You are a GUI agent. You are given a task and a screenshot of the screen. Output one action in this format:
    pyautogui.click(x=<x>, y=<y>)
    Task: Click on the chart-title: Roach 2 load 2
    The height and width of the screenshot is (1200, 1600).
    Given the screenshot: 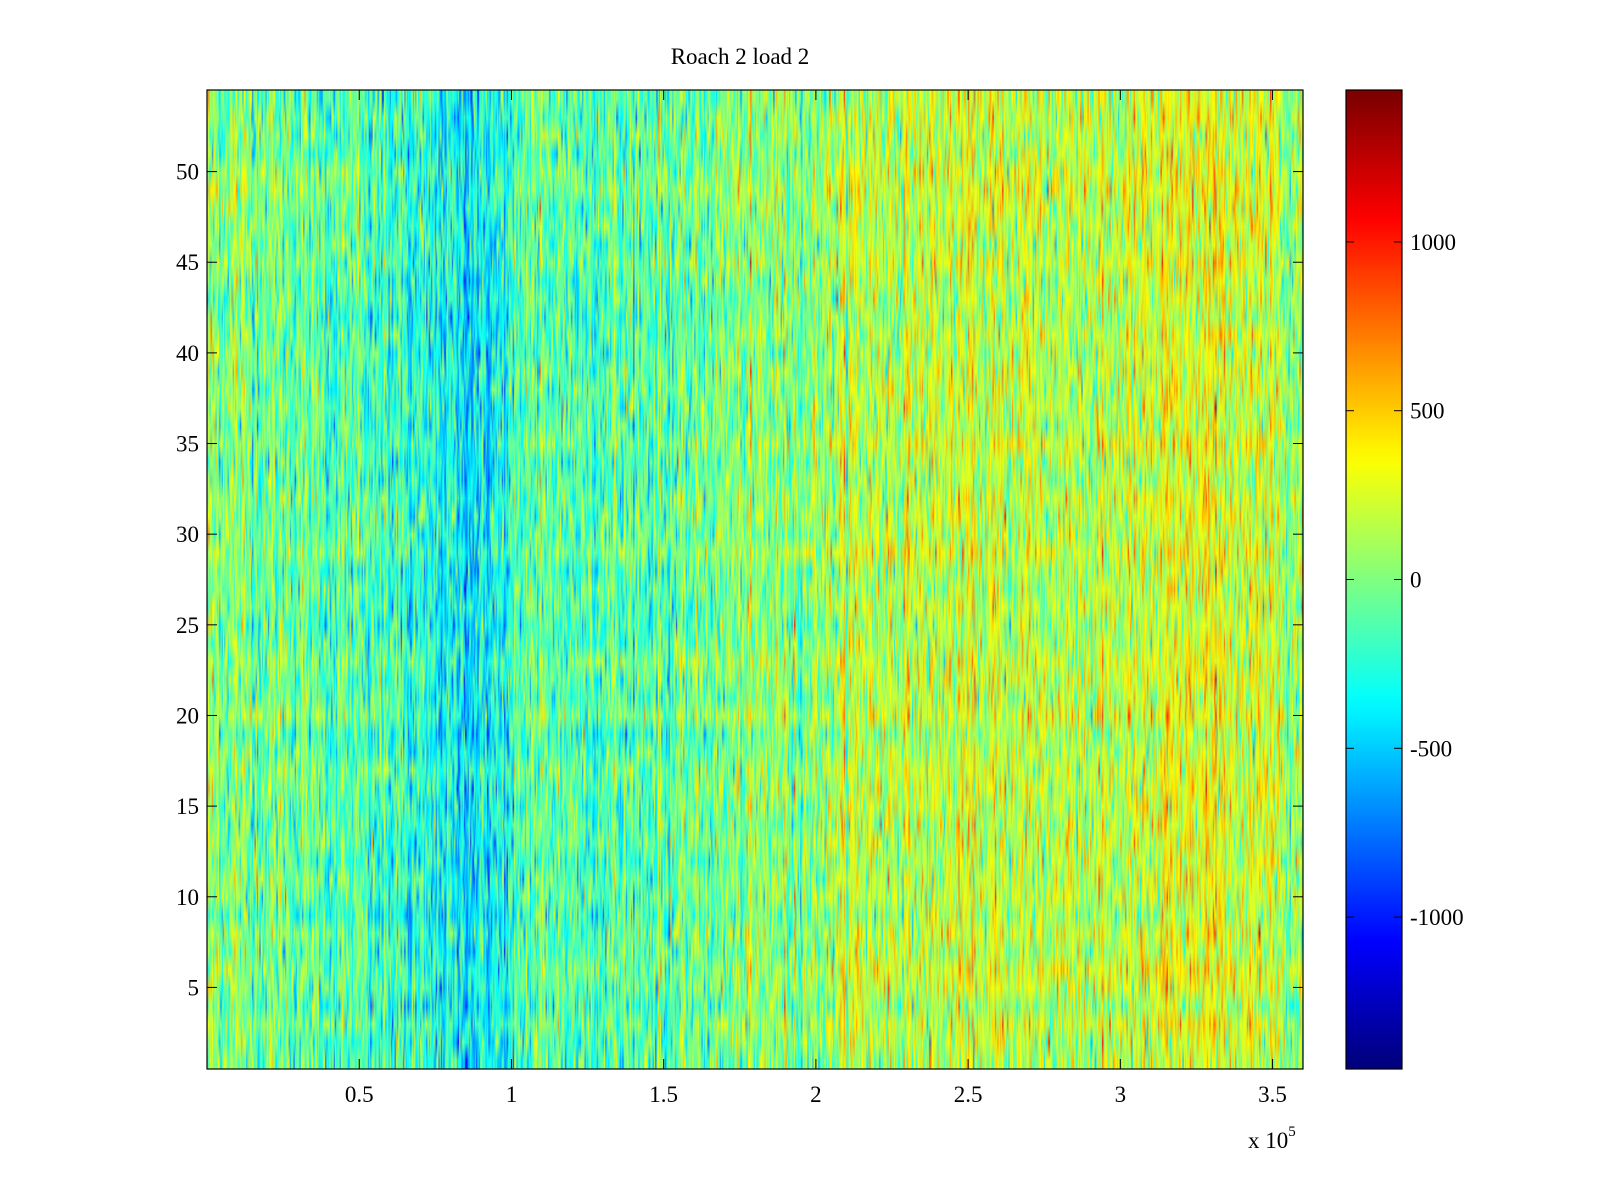 What is the action you would take?
    pyautogui.click(x=740, y=56)
    